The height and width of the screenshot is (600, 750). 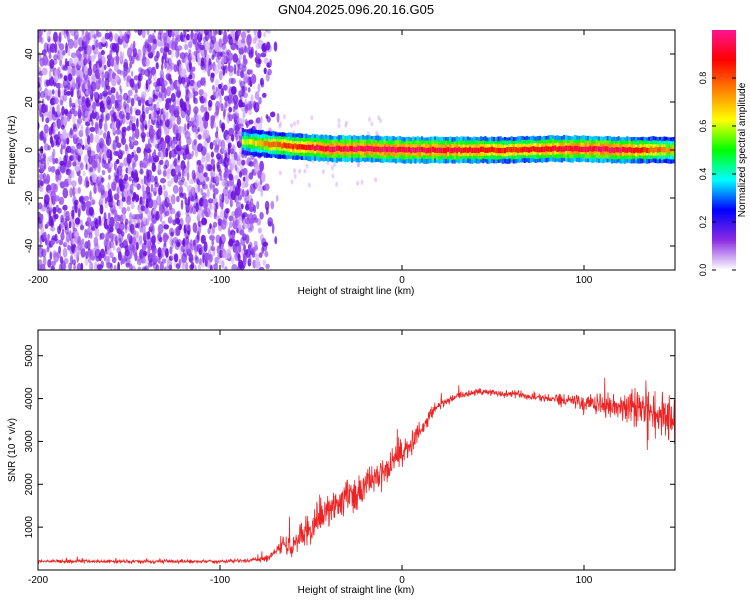 I want to click on snr-ylabel: SNR (10 * v/v), so click(x=12, y=450).